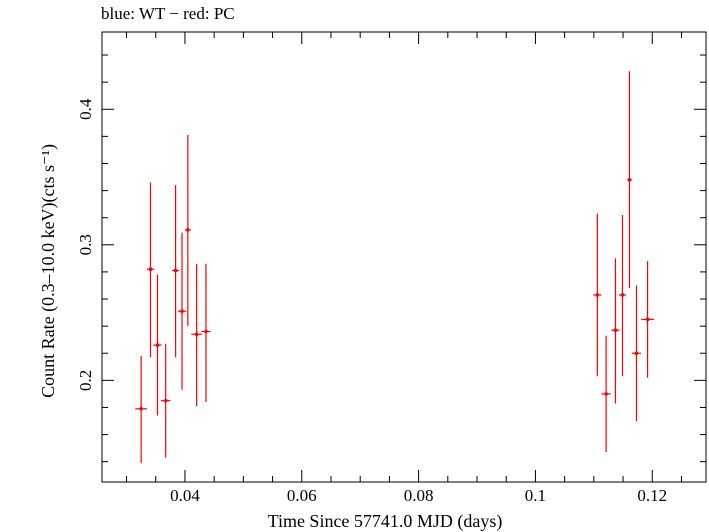  What do you see at coordinates (302, 495) in the screenshot?
I see `x-tick-label: 0.06` at bounding box center [302, 495].